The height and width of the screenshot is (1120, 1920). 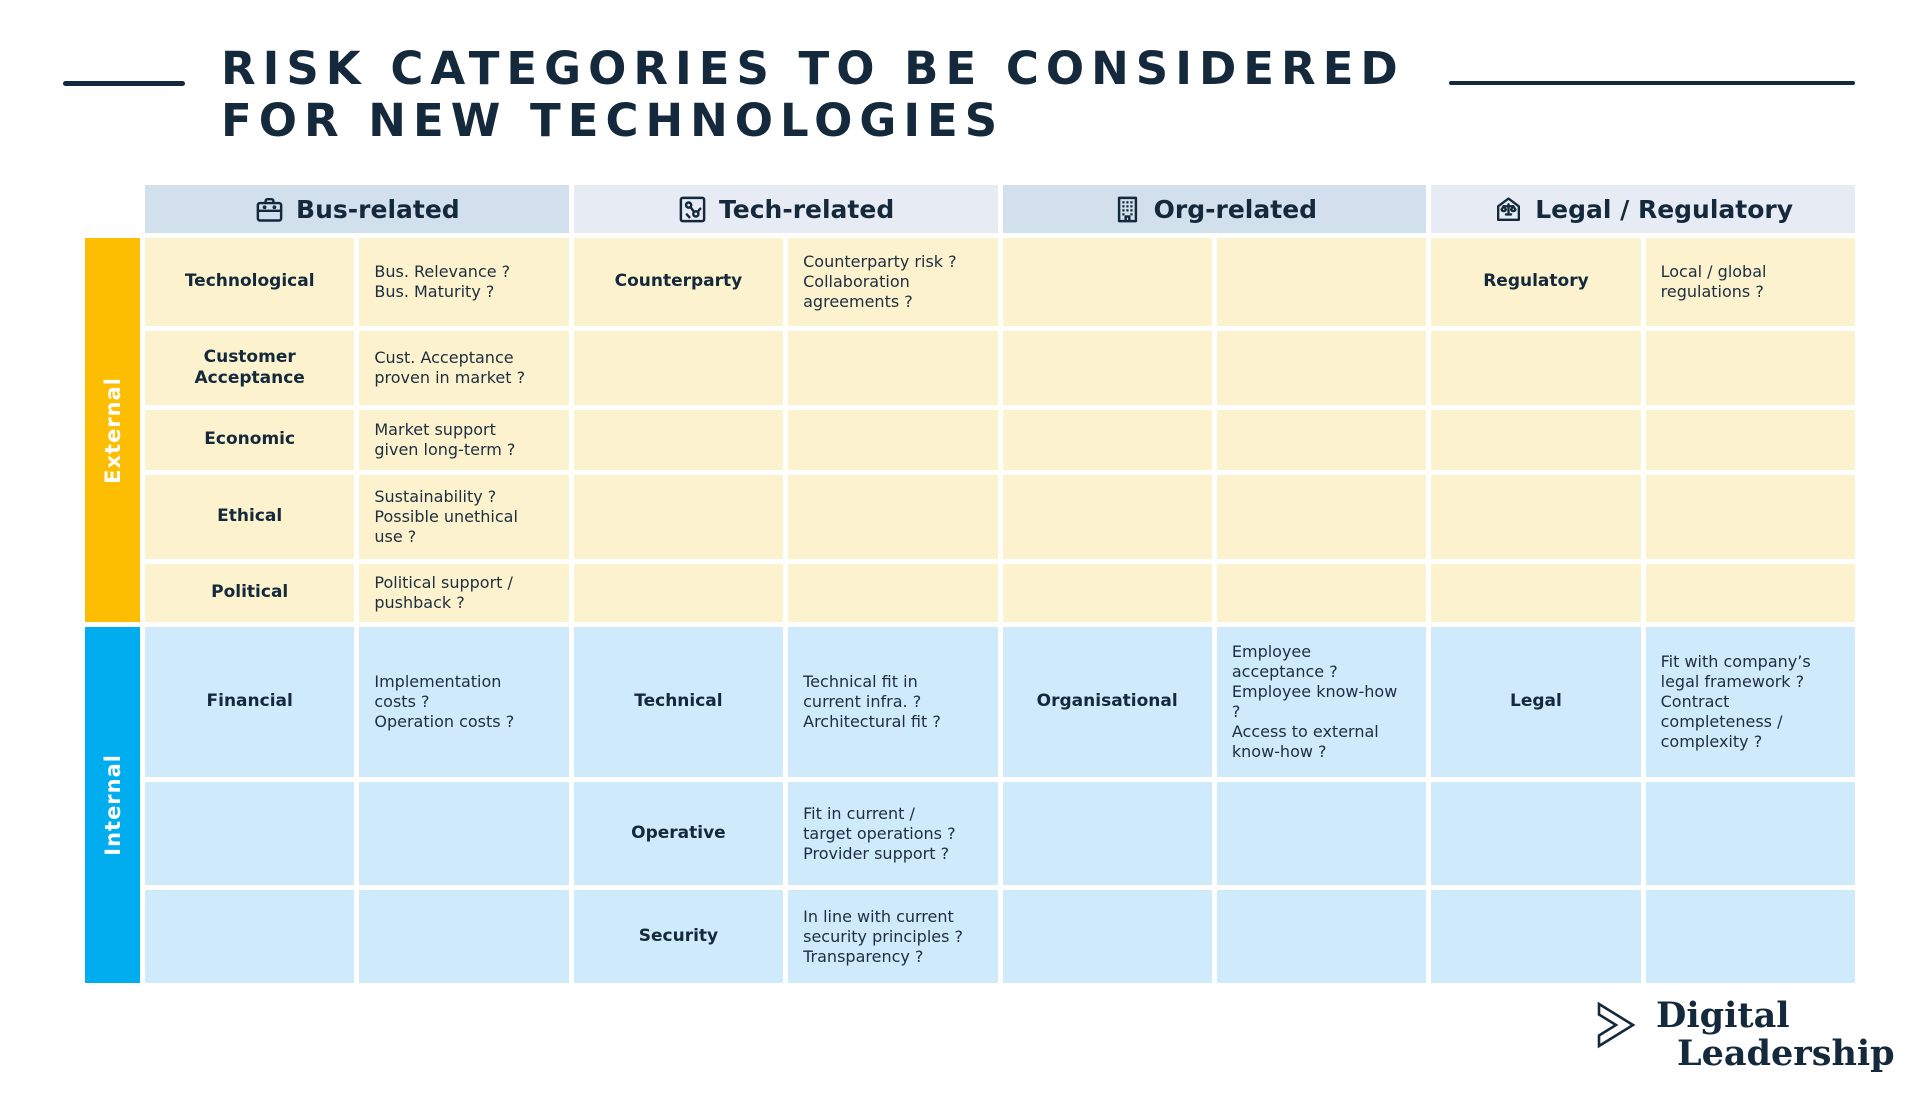 What do you see at coordinates (250, 702) in the screenshot?
I see `category-cell: Financial` at bounding box center [250, 702].